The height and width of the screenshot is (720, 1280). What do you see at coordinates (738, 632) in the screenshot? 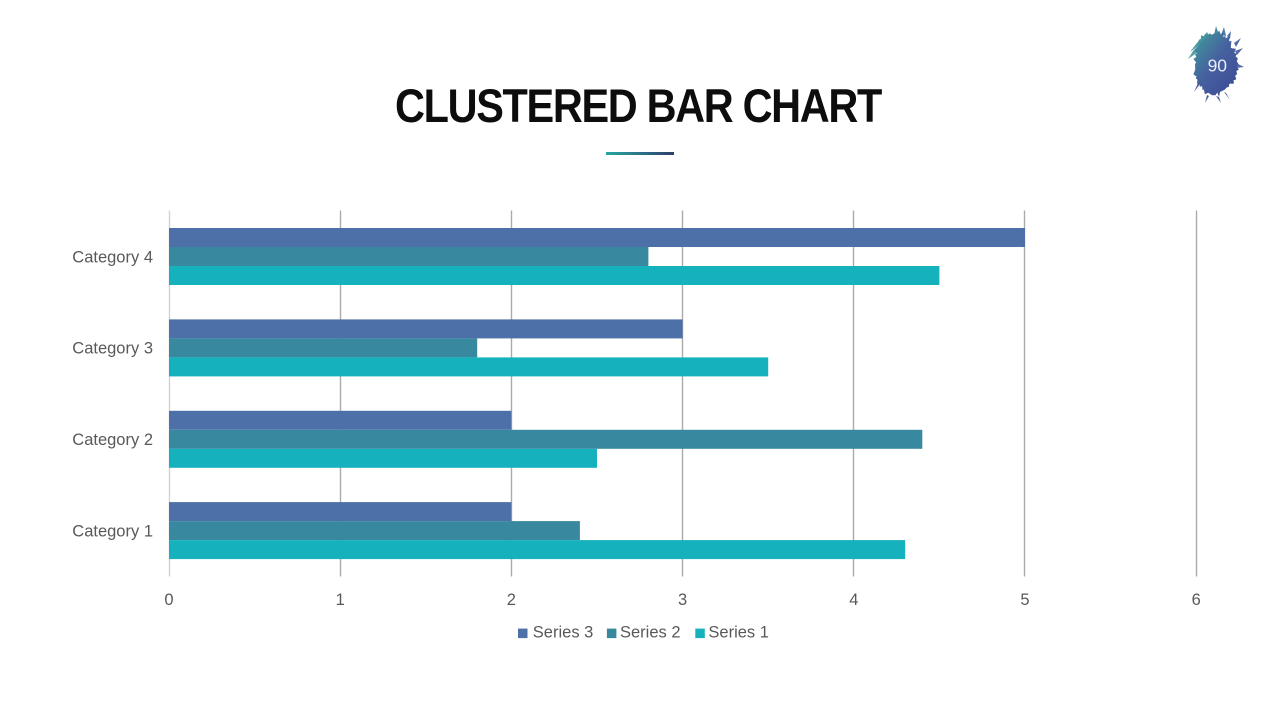
I see `svg-text: Series 1` at bounding box center [738, 632].